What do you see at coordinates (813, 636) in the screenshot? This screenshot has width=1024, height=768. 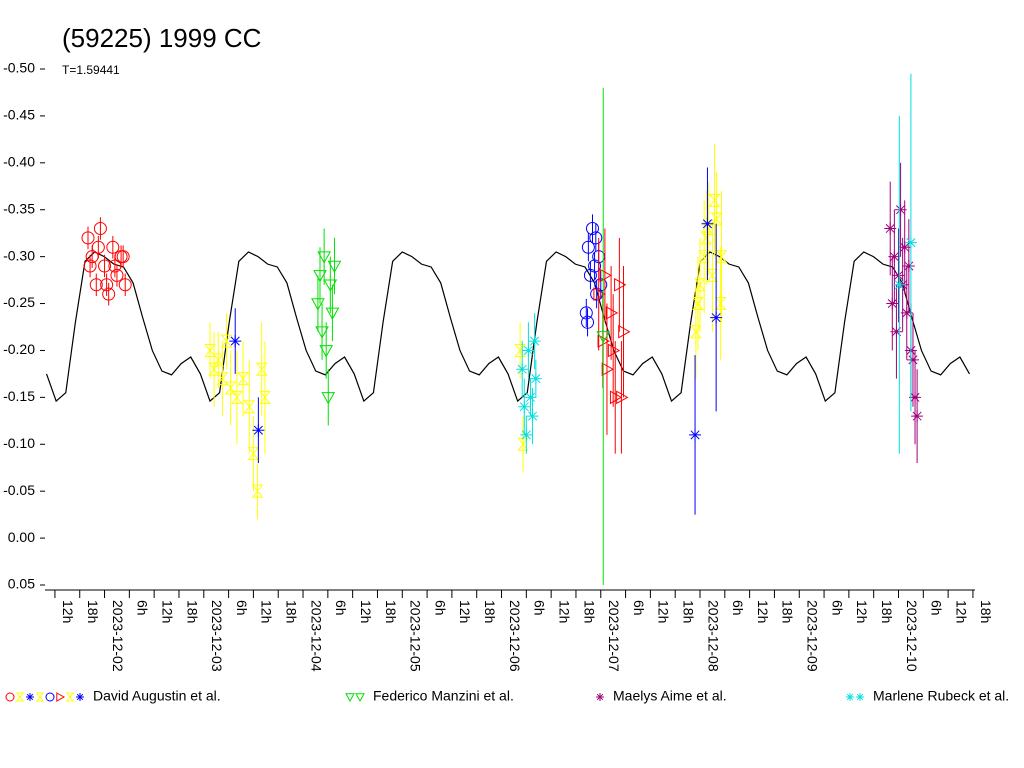 I see `x-tick-label: 2023-12-09` at bounding box center [813, 636].